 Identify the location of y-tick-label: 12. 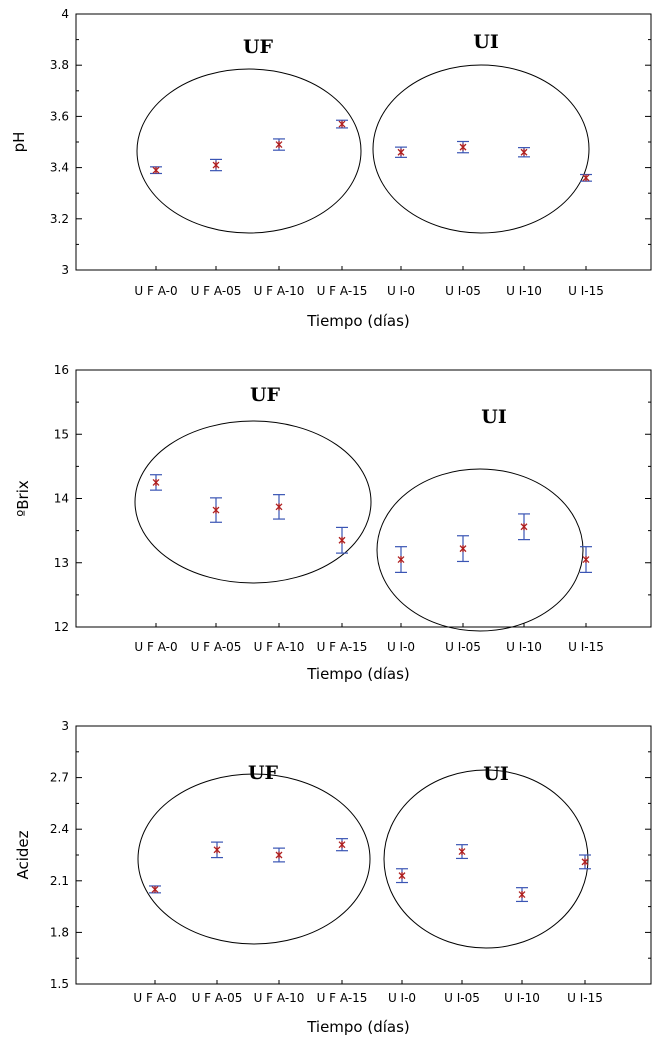
(61, 627).